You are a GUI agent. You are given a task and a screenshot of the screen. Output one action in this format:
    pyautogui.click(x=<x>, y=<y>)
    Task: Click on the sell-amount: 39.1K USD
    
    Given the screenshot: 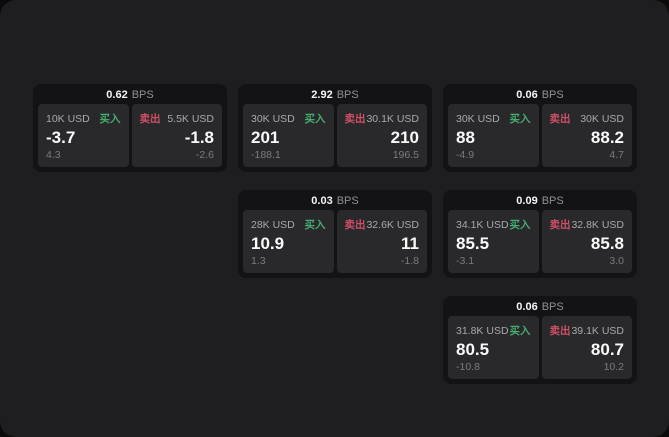 What is the action you would take?
    pyautogui.click(x=597, y=330)
    